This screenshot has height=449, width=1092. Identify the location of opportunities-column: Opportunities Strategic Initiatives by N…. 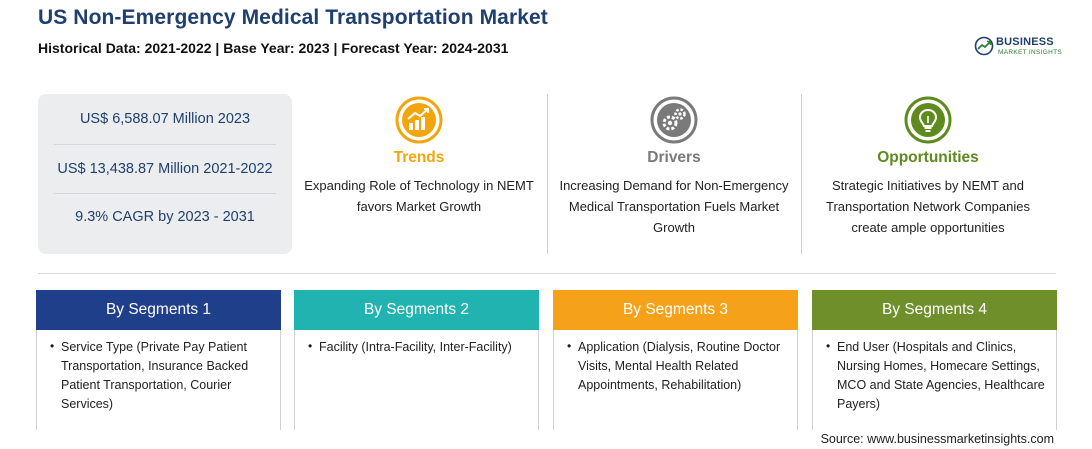
(928, 167).